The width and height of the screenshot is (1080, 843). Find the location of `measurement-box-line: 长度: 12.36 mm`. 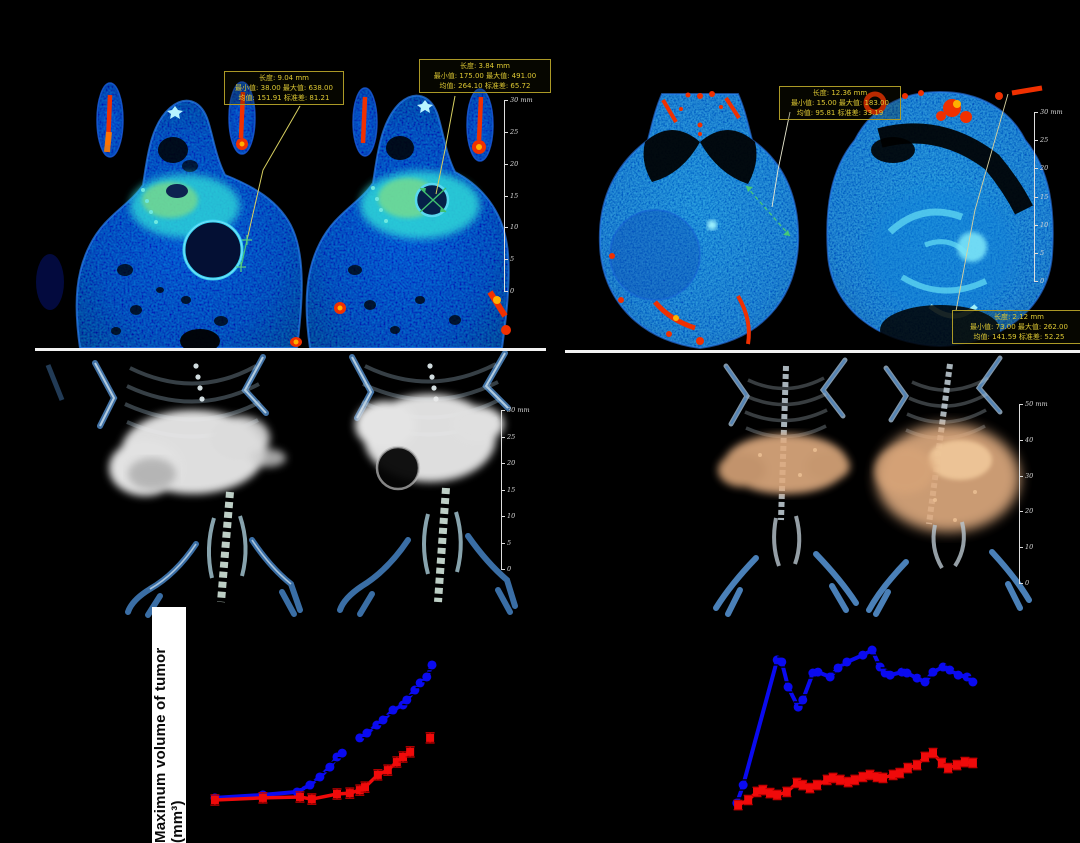

measurement-box-line: 长度: 12.36 mm is located at coordinates (840, 93).